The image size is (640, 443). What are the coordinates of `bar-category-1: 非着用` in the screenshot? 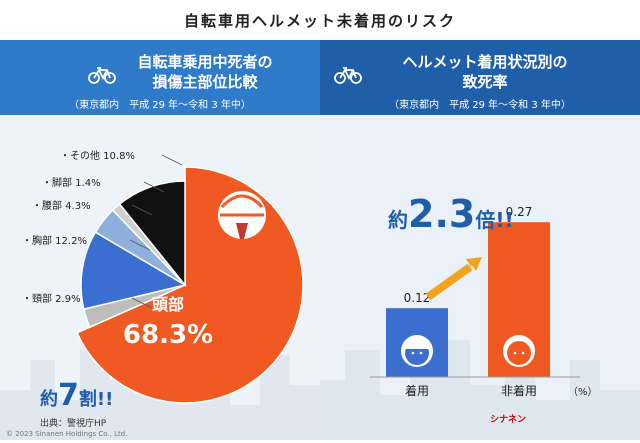 It's located at (519, 390).